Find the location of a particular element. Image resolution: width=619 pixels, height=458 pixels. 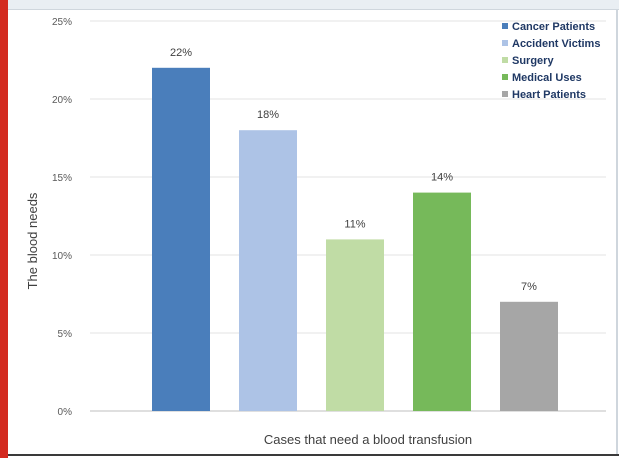

legend-label: Medical Uses is located at coordinates (547, 78).